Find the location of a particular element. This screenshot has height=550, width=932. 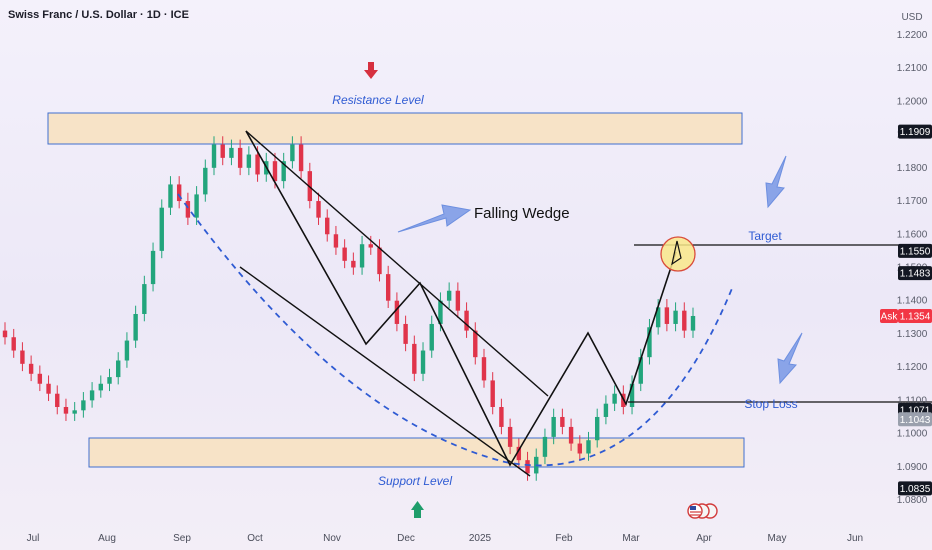

x-tick-label: Dec is located at coordinates (406, 538).